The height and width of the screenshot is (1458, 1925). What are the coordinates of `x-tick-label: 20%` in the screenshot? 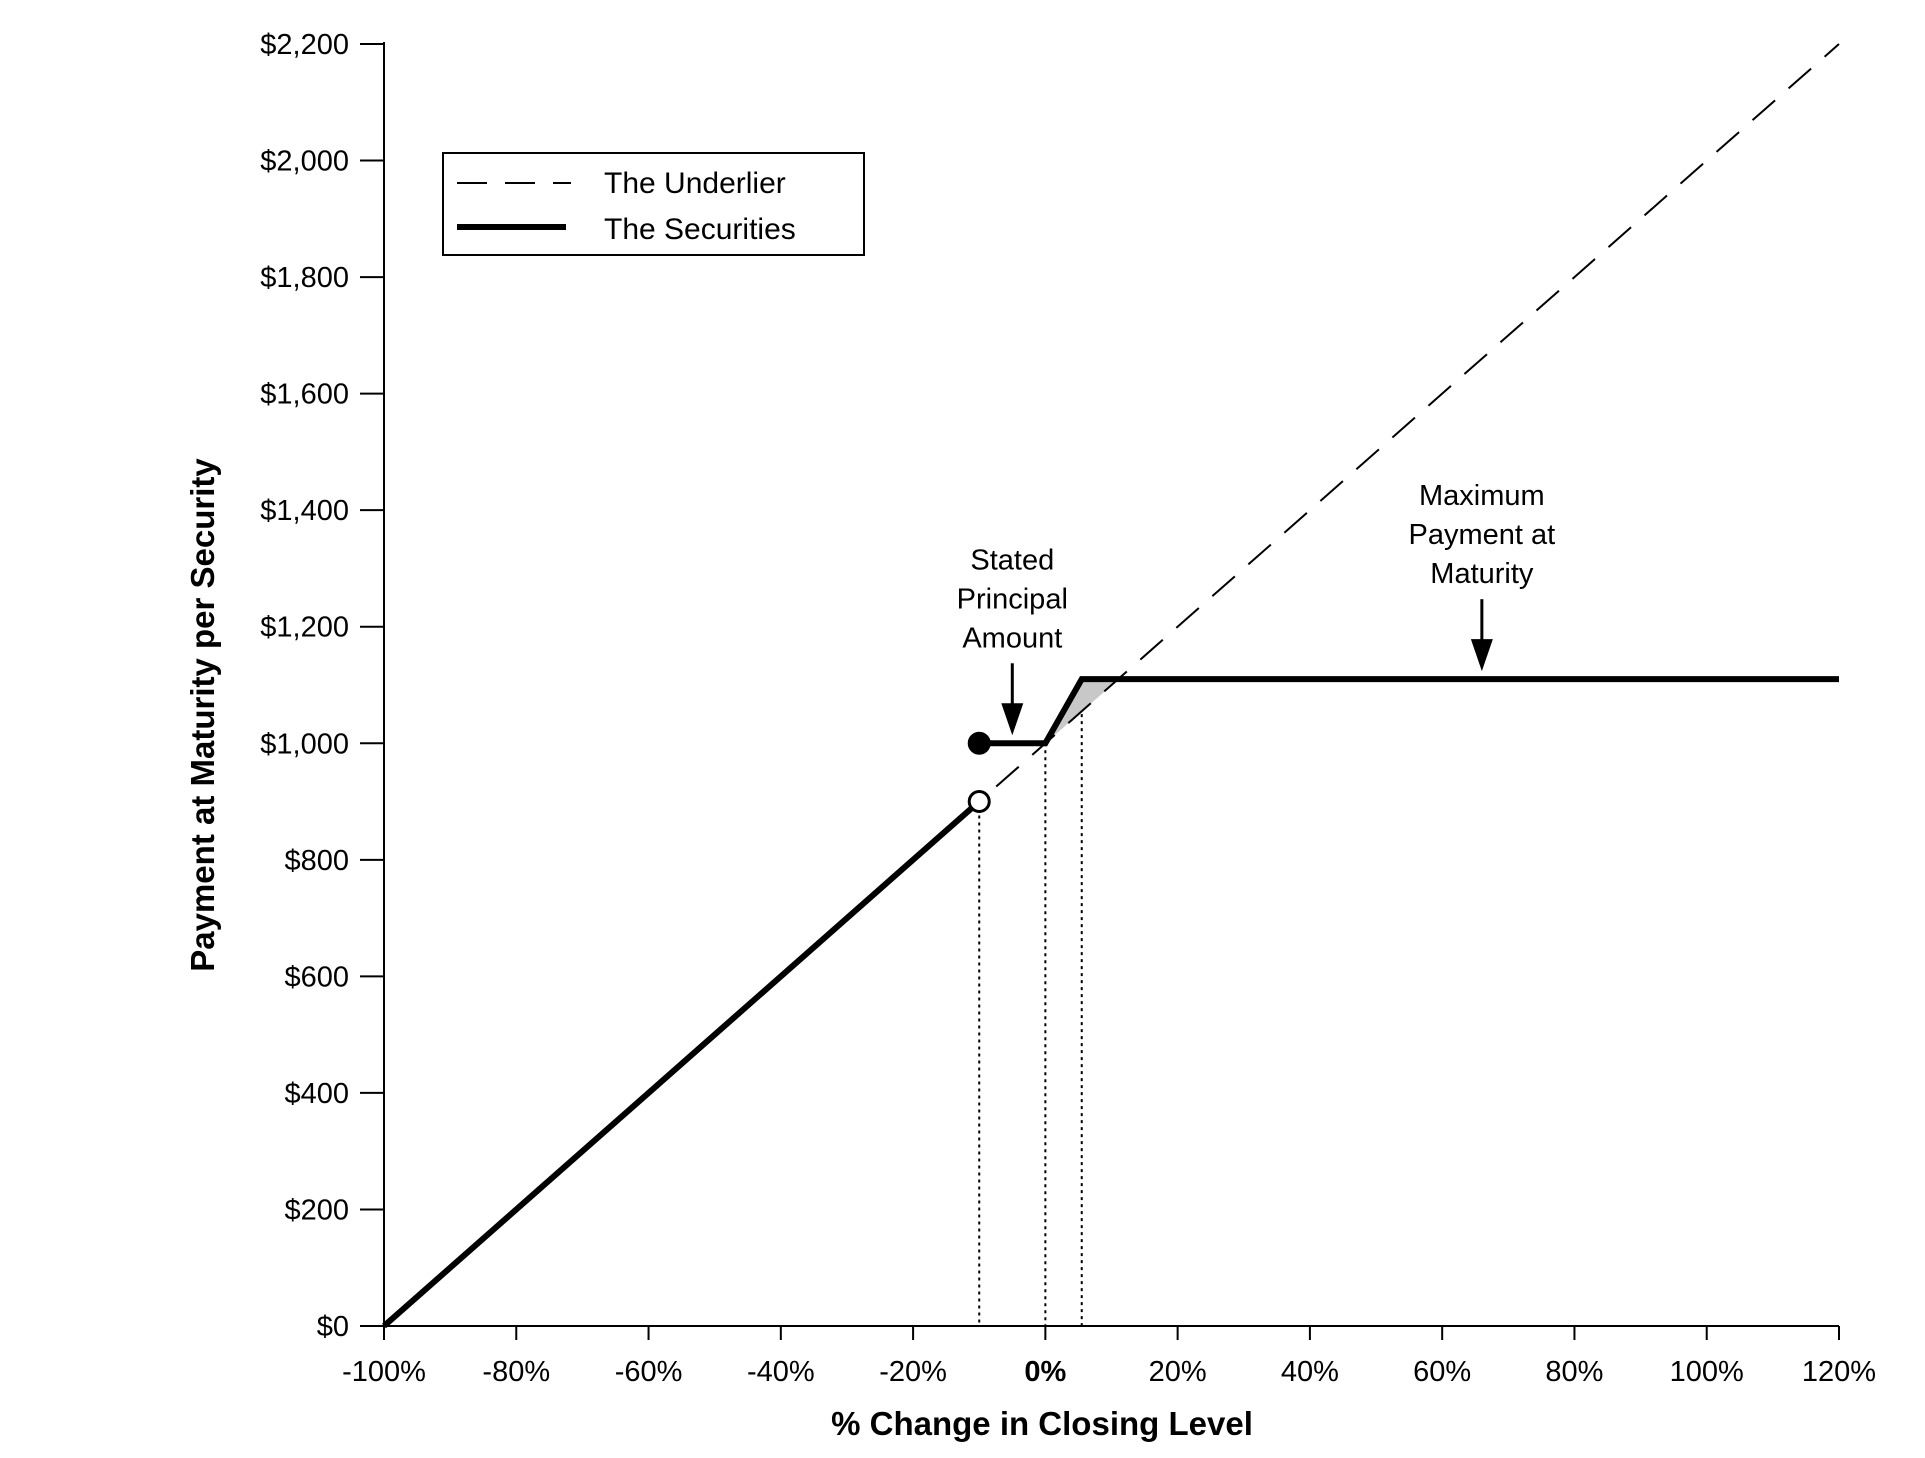 It's located at (1178, 1372).